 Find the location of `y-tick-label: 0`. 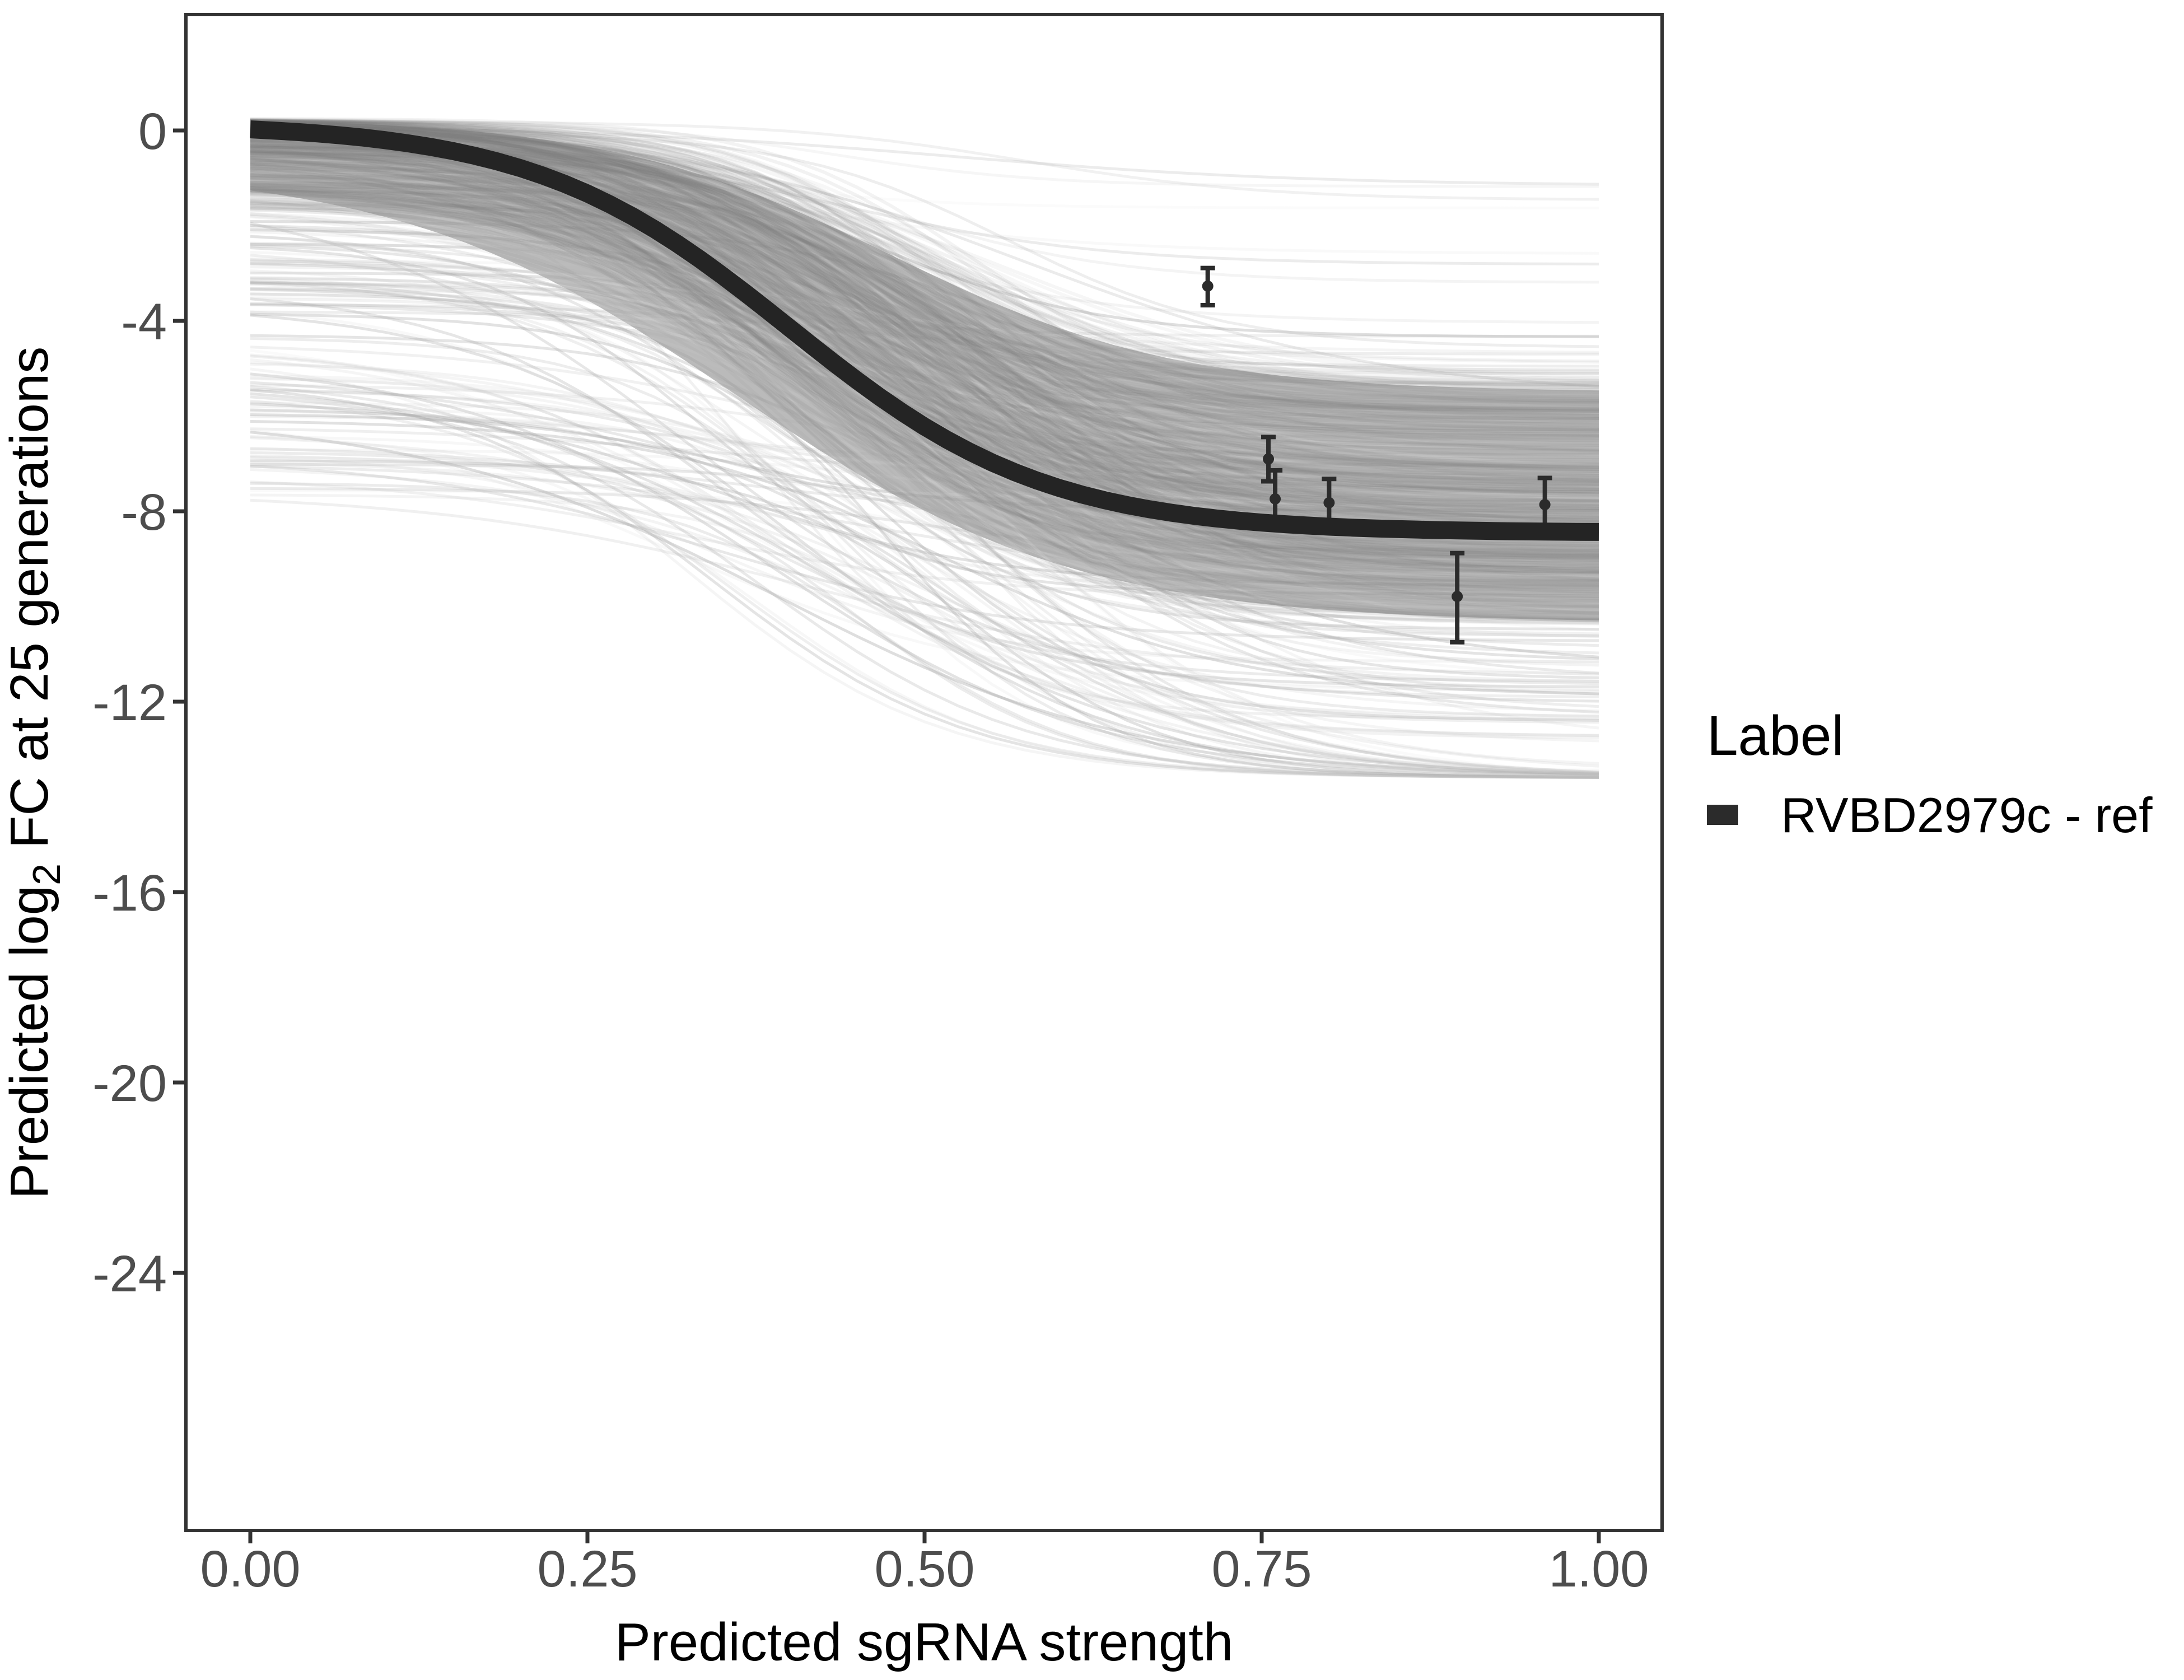

y-tick-label: 0 is located at coordinates (153, 132).